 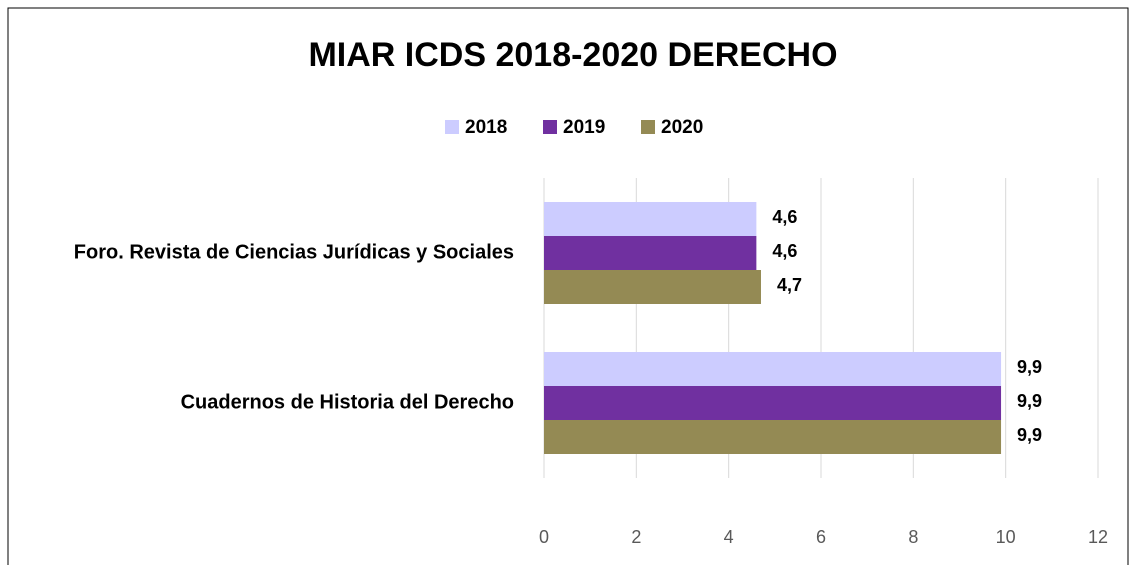 What do you see at coordinates (572, 55) in the screenshot?
I see `chart-title: MIAR ICDS 2018-2020 DERECHO` at bounding box center [572, 55].